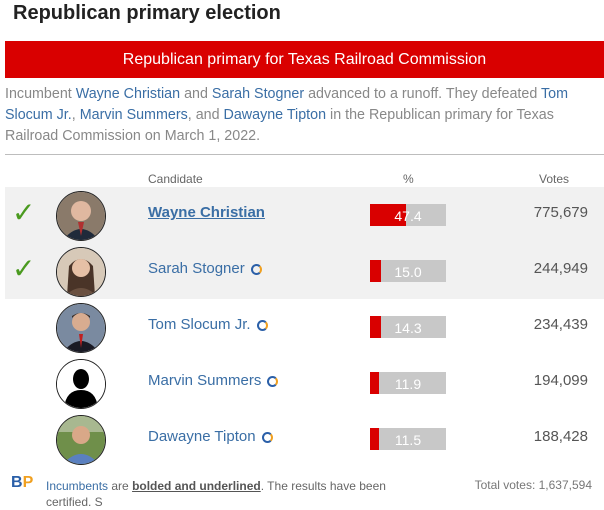  What do you see at coordinates (304, 271) in the screenshot?
I see `candidate-row: ✓ Sarah Stogner 15.0 244,949` at bounding box center [304, 271].